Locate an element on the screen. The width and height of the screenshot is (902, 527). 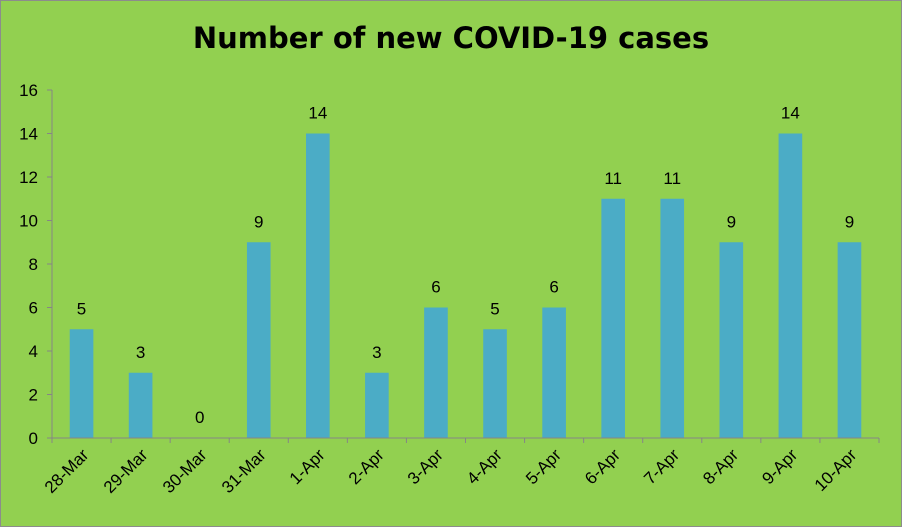
bar-4-Apr is located at coordinates (495, 383).